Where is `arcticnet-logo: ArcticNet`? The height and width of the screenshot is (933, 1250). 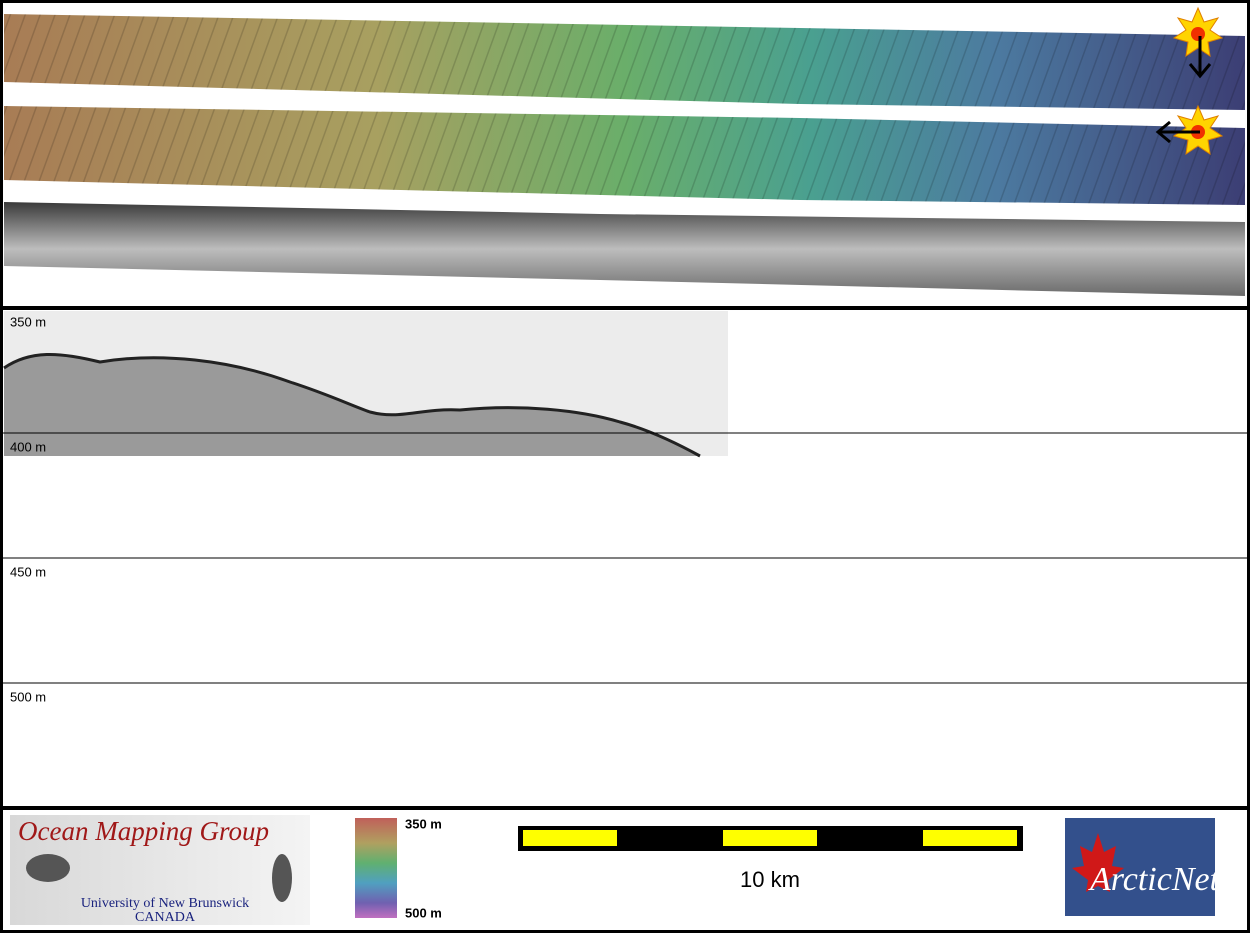 arcticnet-logo: ArcticNet is located at coordinates (1143, 867).